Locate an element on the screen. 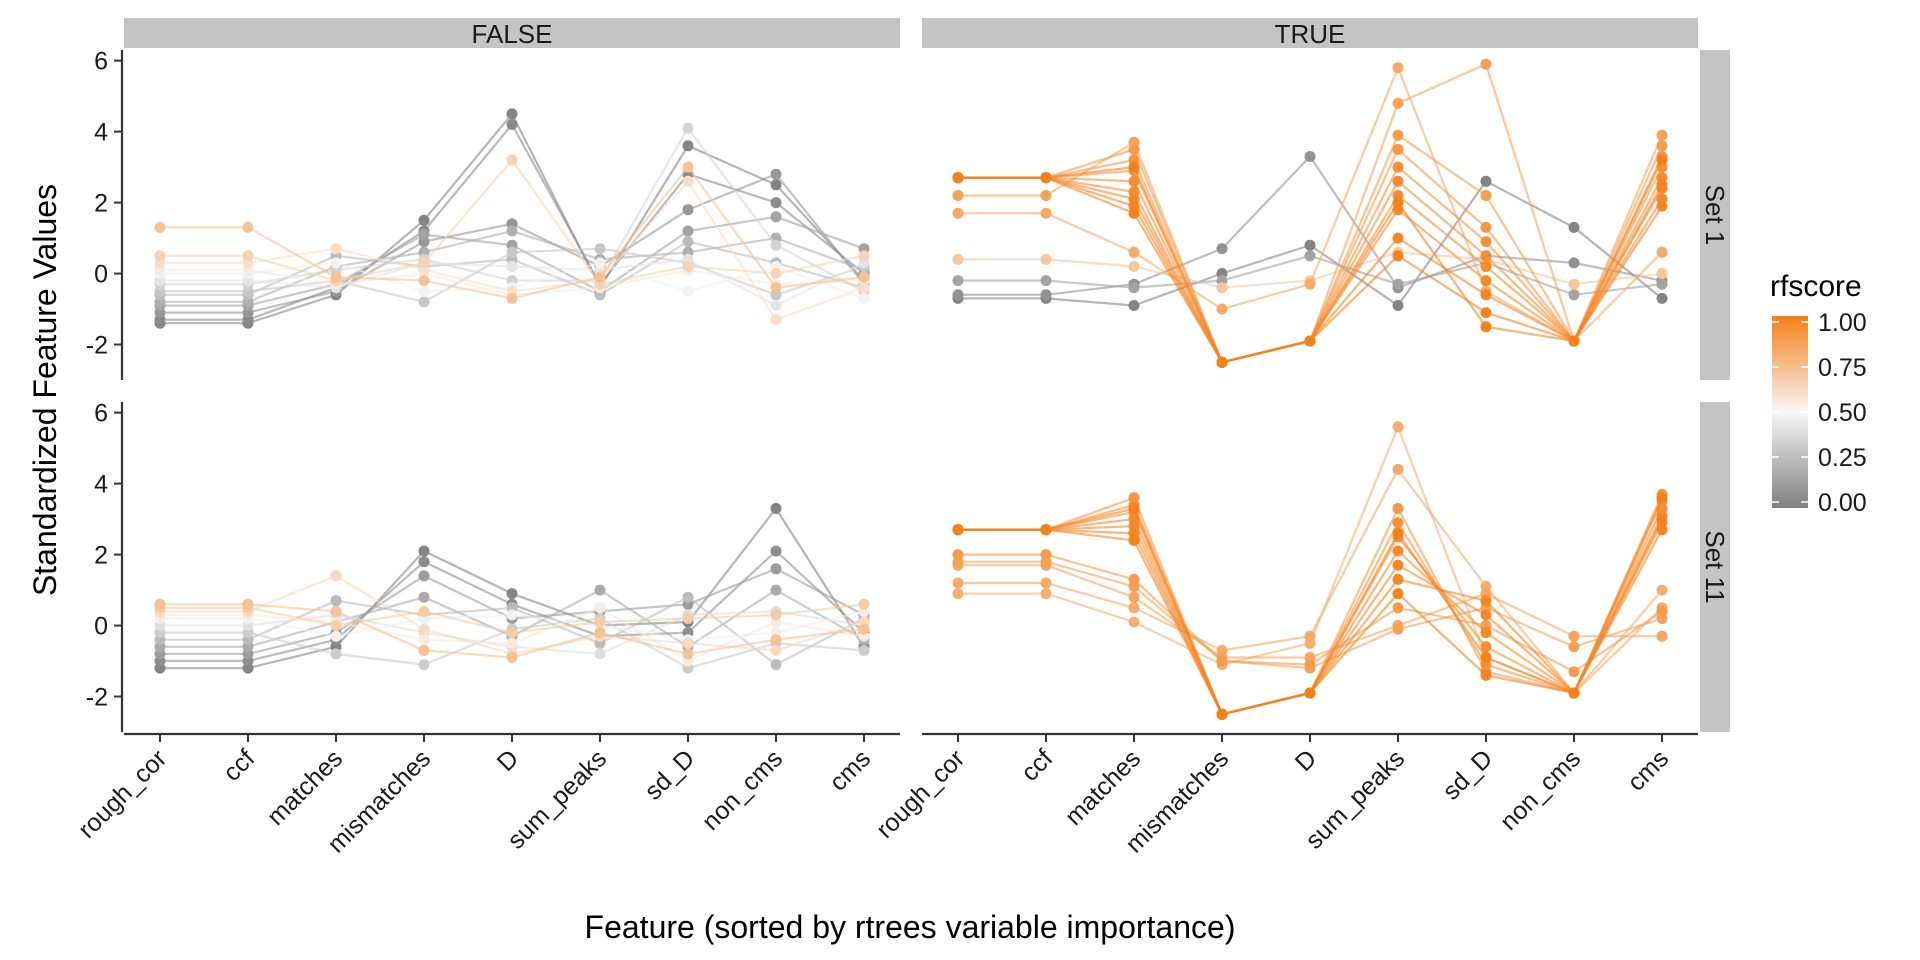 The image size is (1920, 960). y-axis-title: Standardized Feature Values is located at coordinates (45, 390).